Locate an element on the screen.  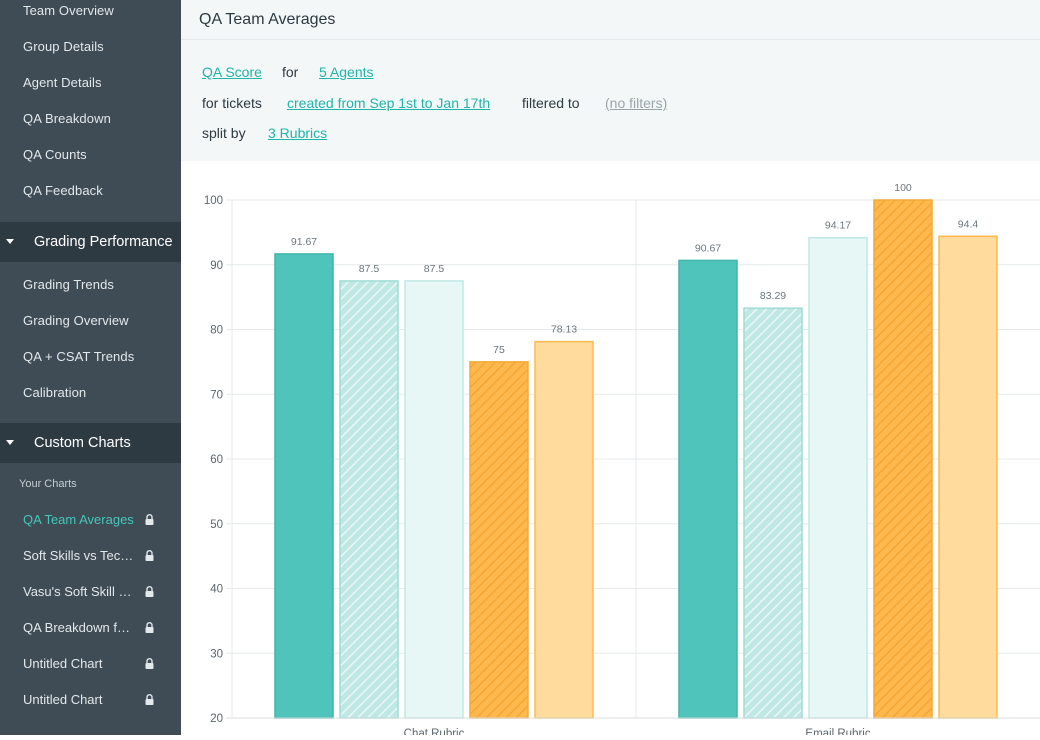
query-text-split-by: split by is located at coordinates (224, 133).